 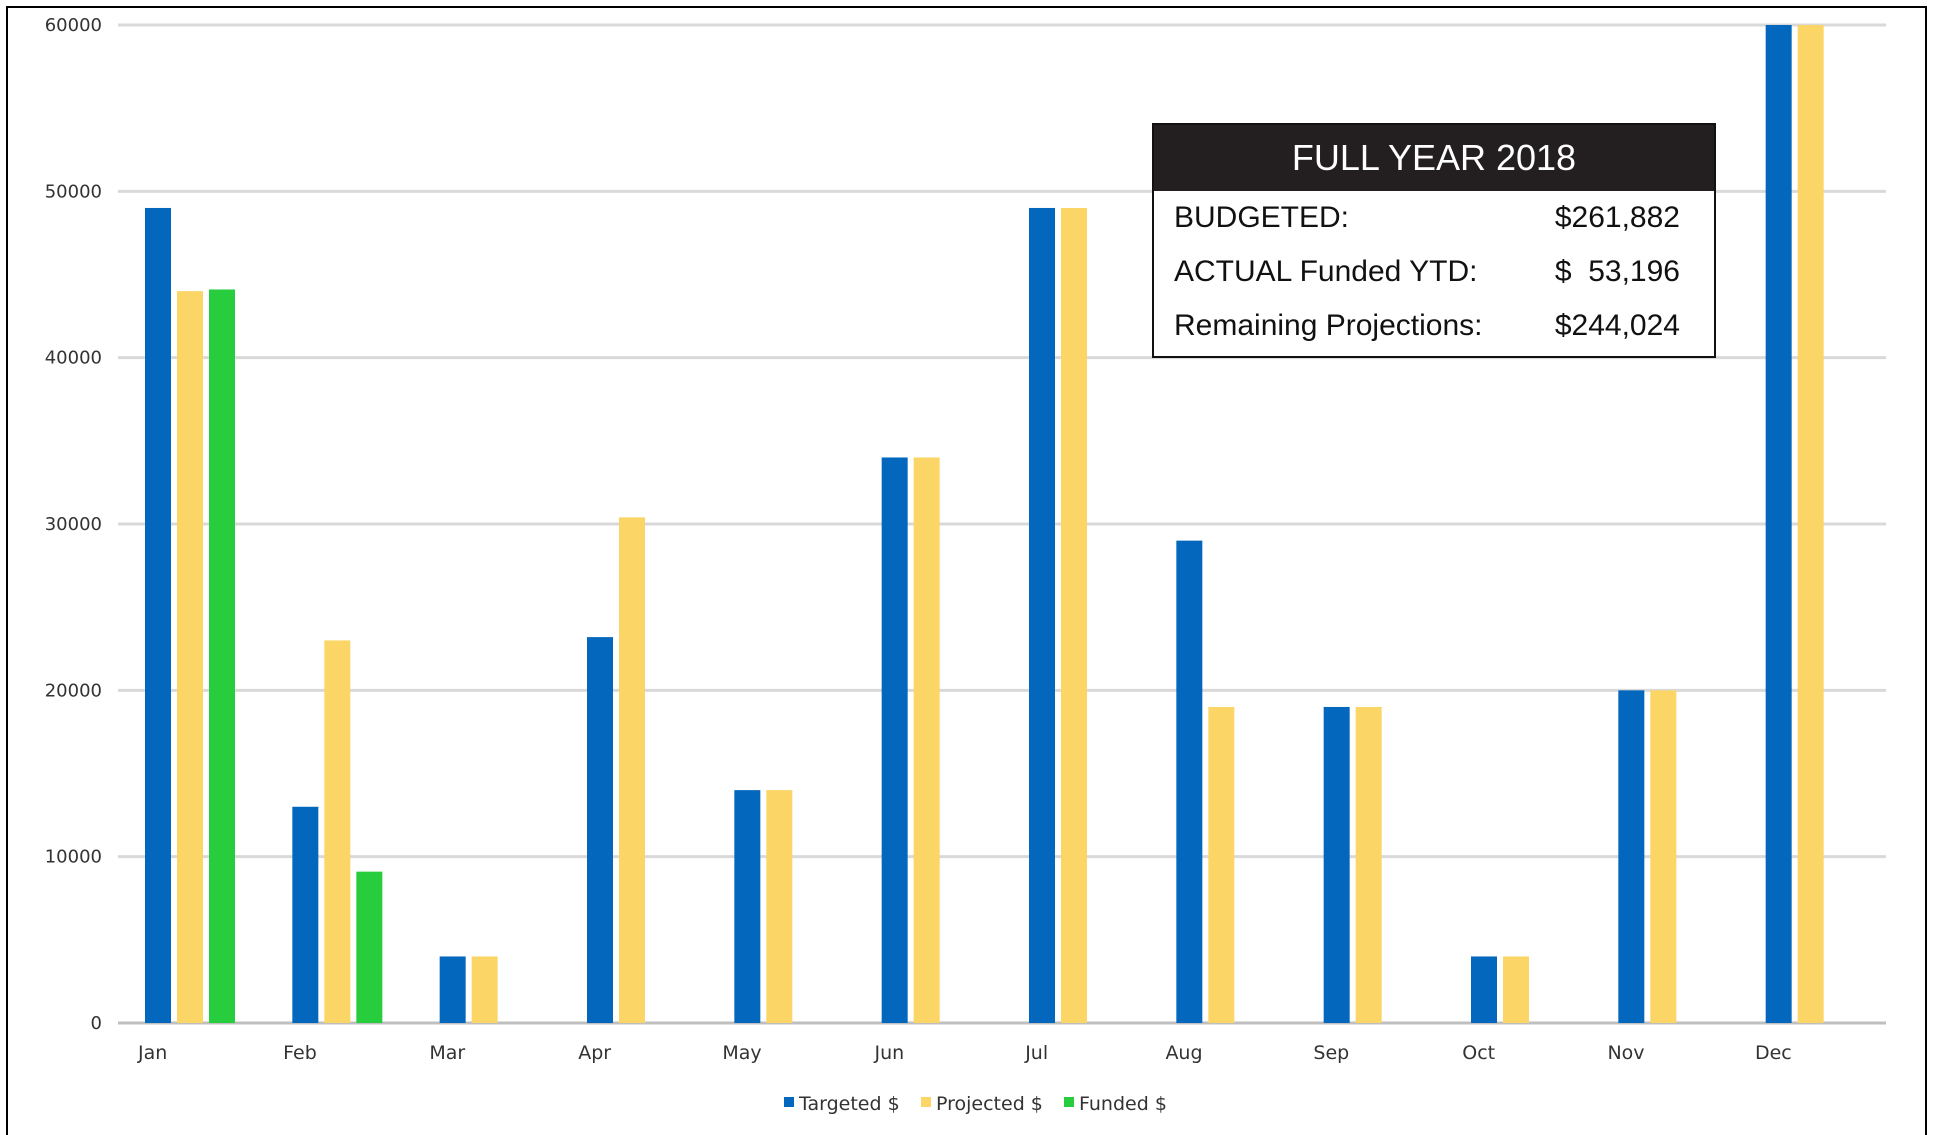 I want to click on y-tick-label: 50000, so click(x=73, y=191).